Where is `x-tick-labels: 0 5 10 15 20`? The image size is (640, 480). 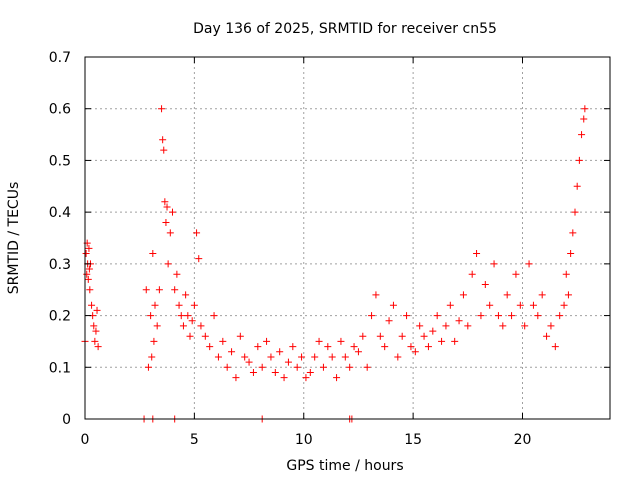
x-tick-labels: 0 5 10 15 20 is located at coordinates (306, 440).